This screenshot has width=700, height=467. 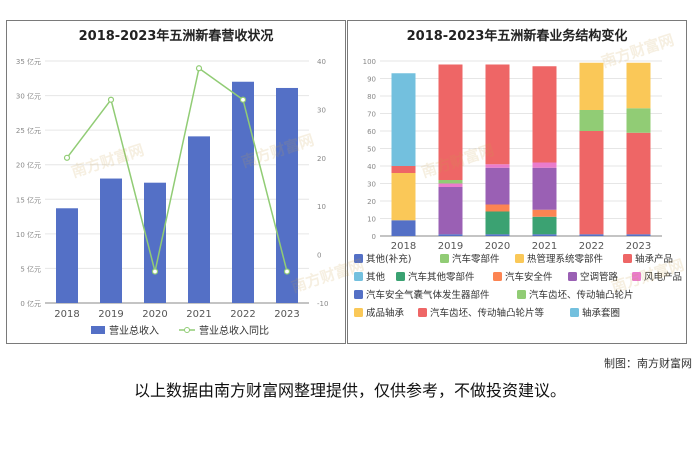 What do you see at coordinates (565, 259) in the screenshot?
I see `legend-label: 热管理系统零部件` at bounding box center [565, 259].